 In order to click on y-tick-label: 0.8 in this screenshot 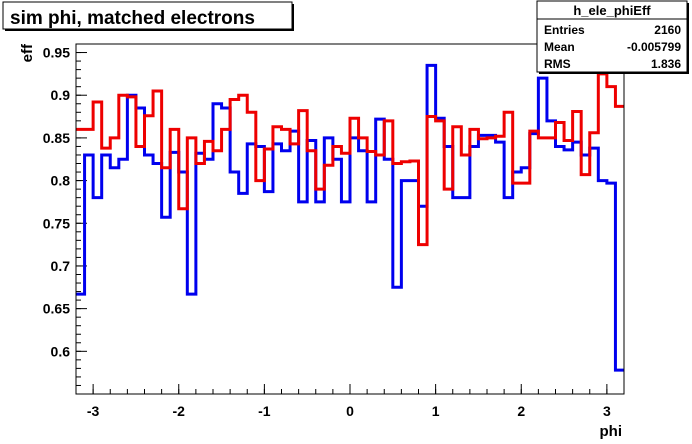, I will do `click(61, 181)`.